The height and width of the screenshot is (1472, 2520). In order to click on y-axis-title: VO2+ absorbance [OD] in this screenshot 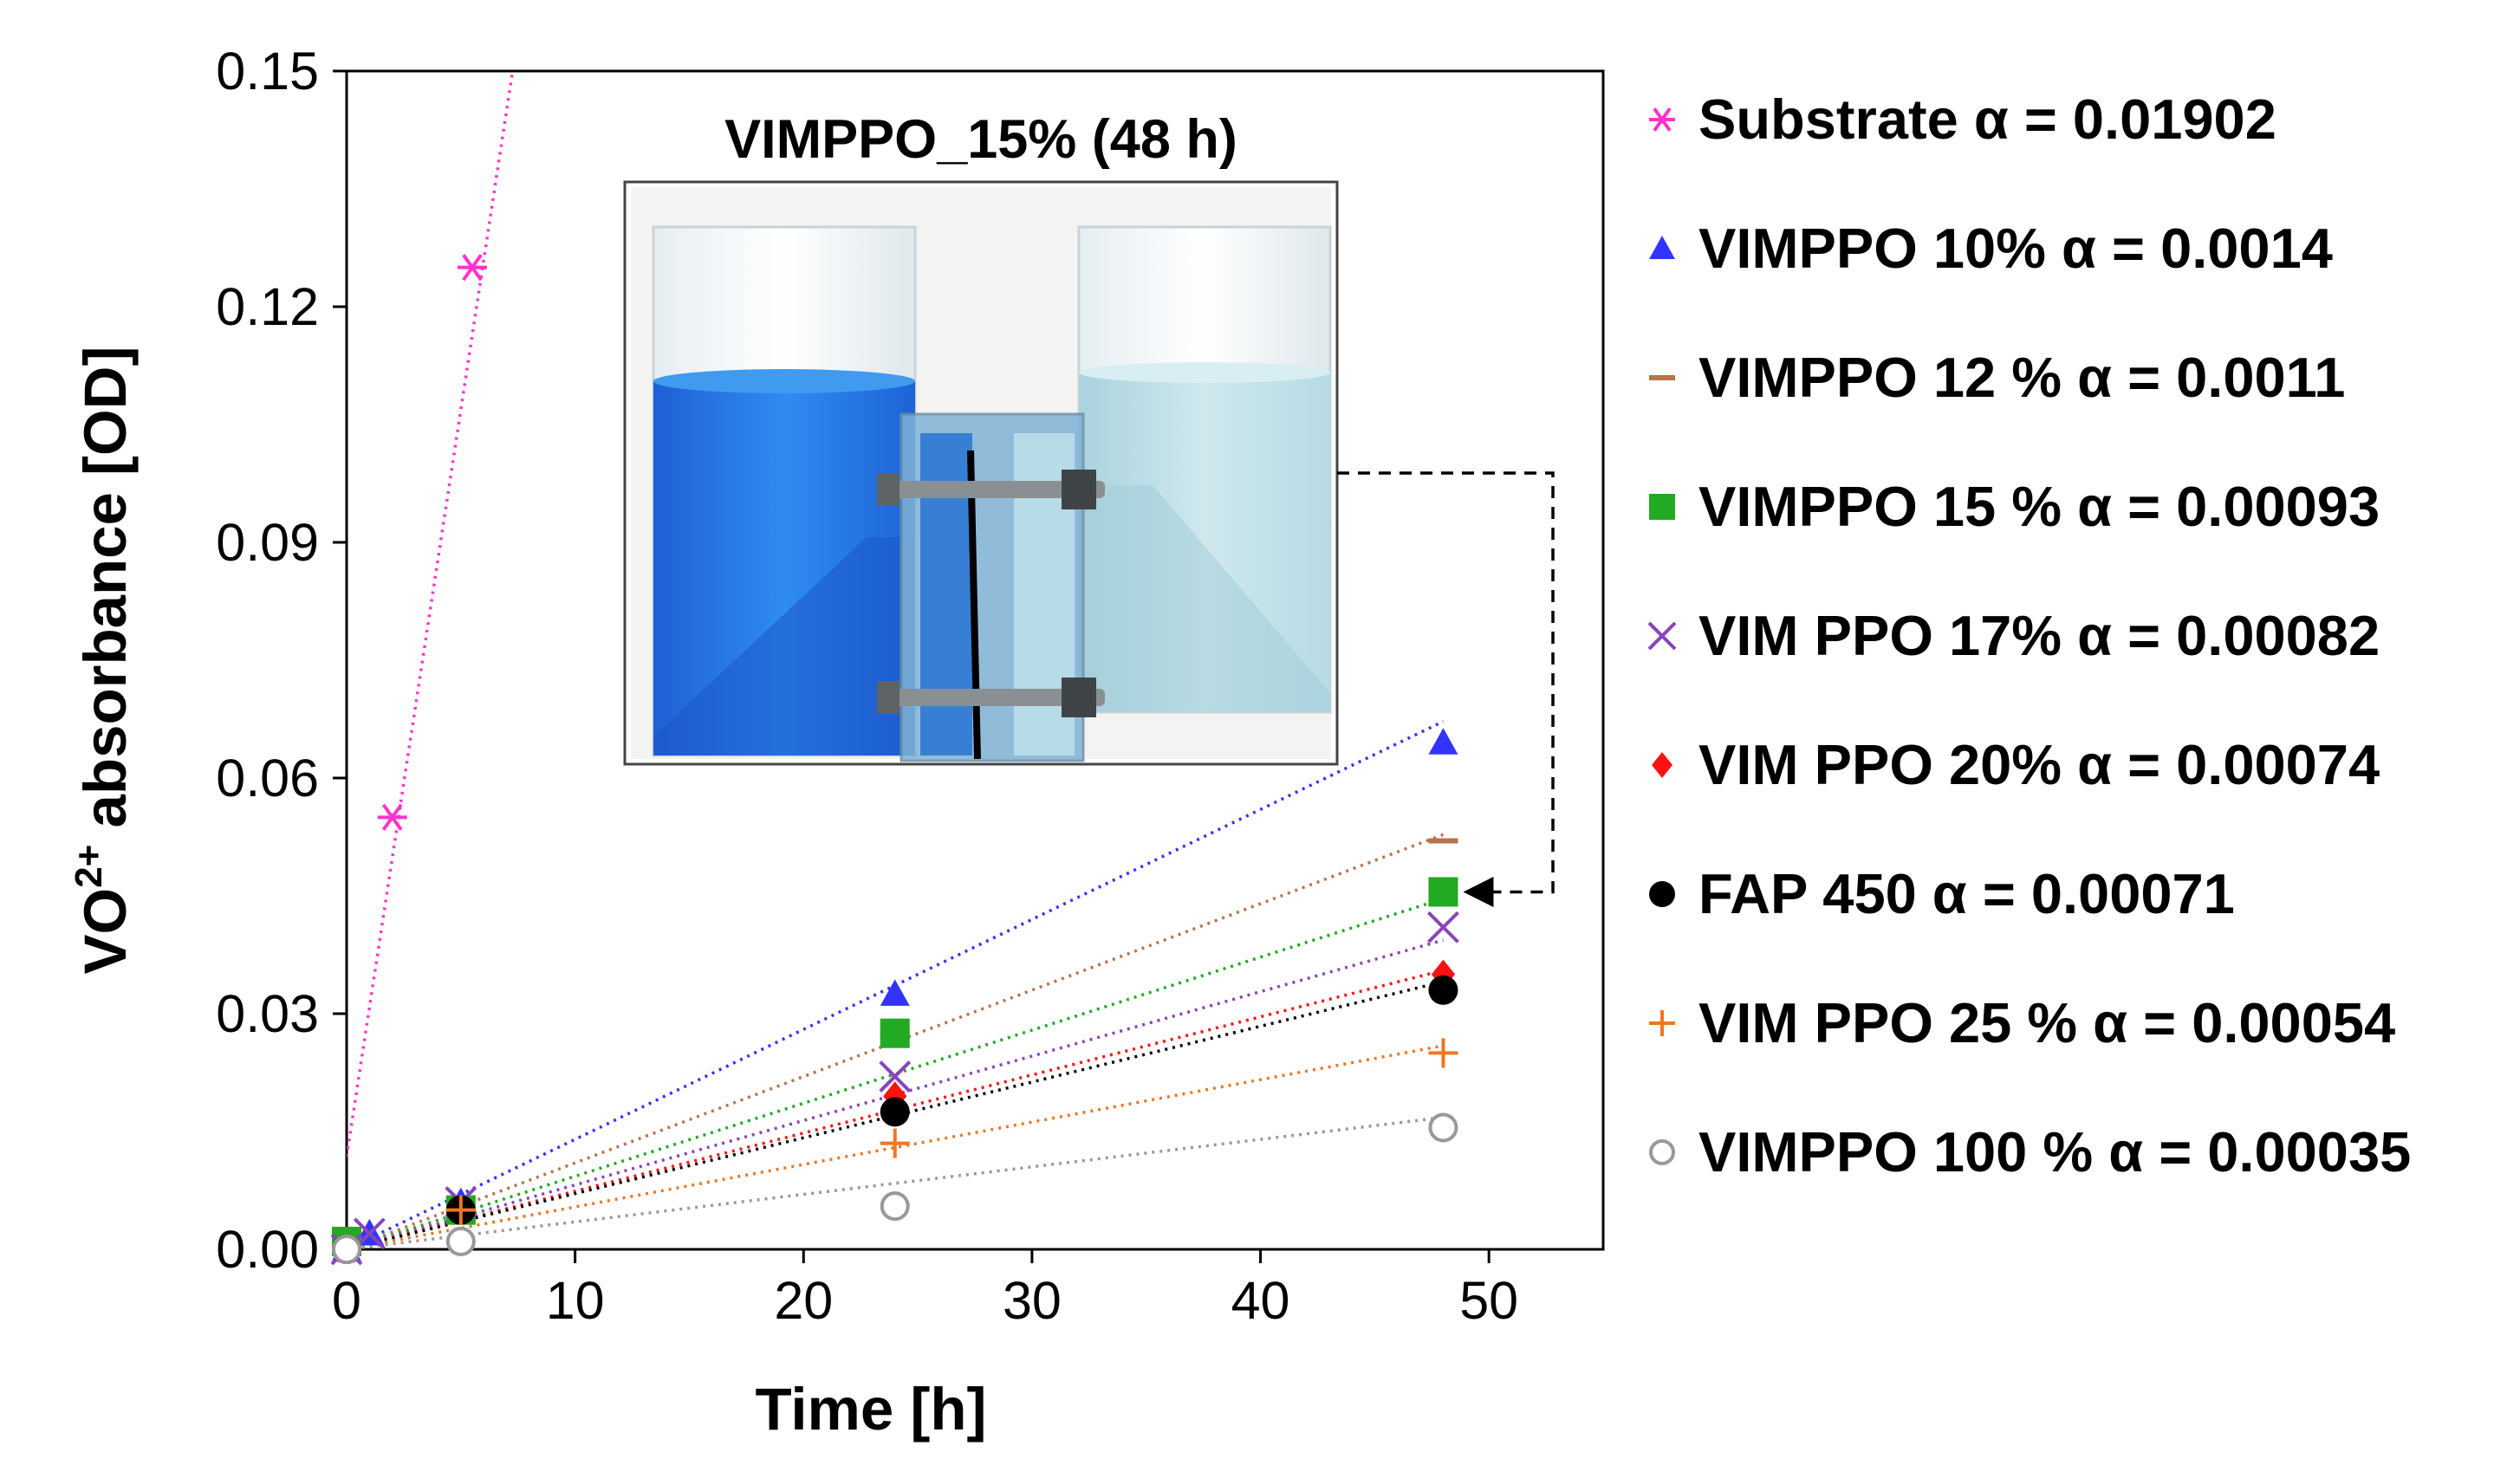, I will do `click(103, 661)`.